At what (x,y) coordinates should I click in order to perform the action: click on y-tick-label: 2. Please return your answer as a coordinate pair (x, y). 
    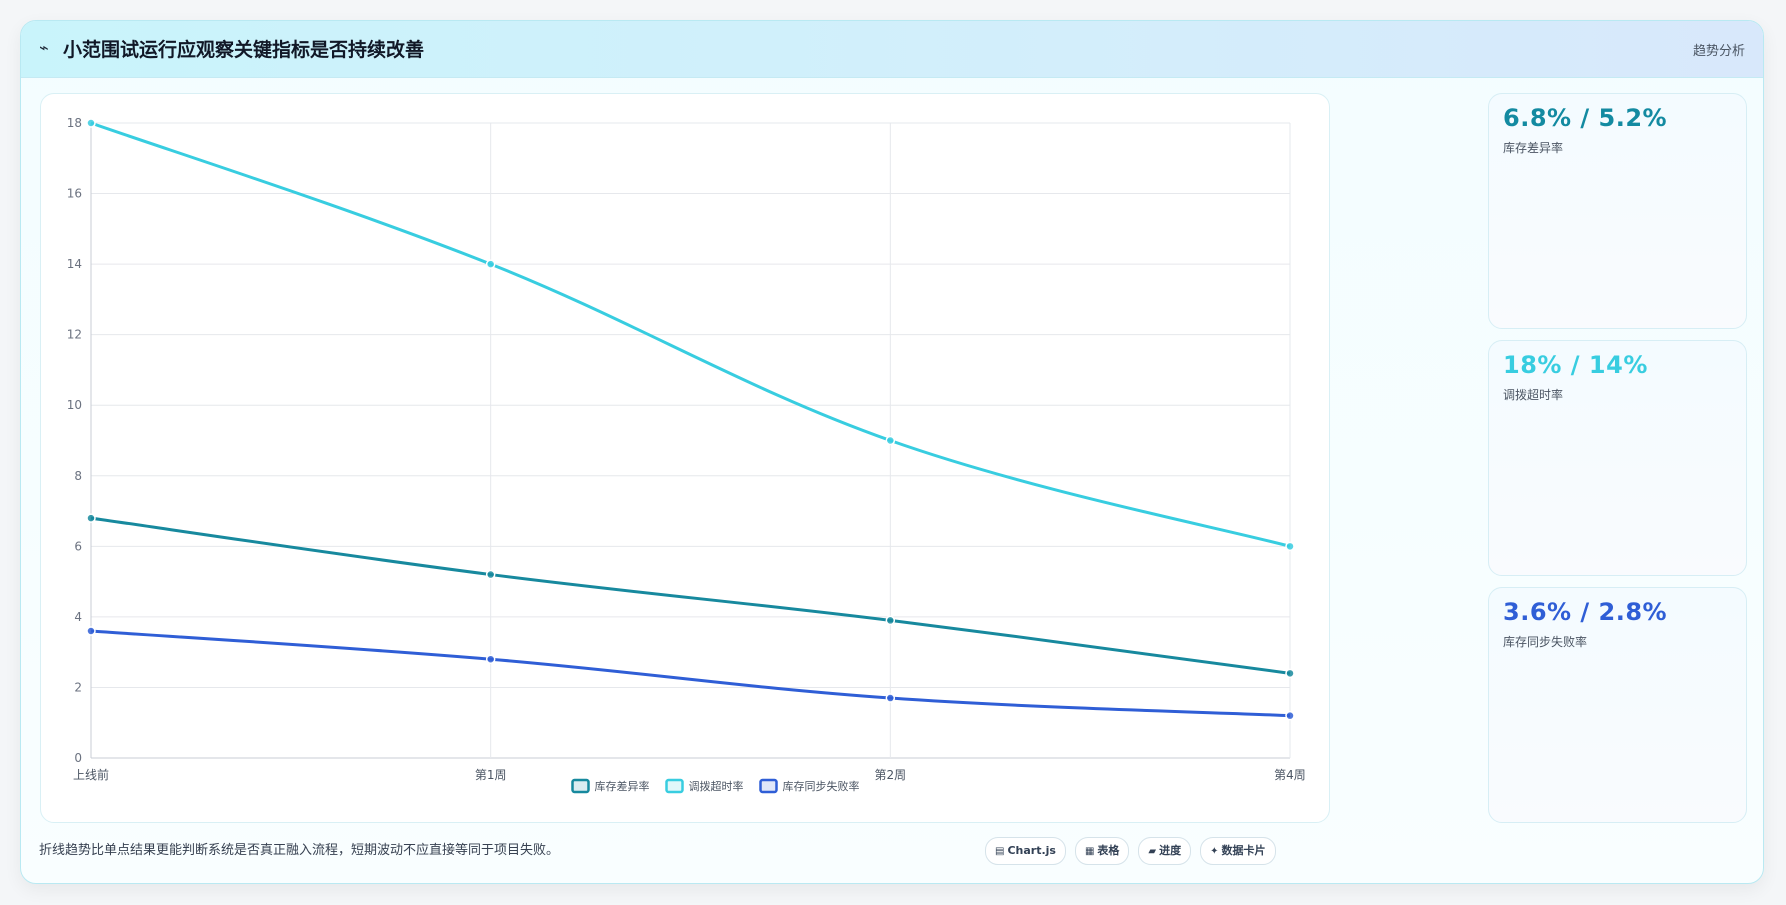
    Looking at the image, I should click on (78, 687).